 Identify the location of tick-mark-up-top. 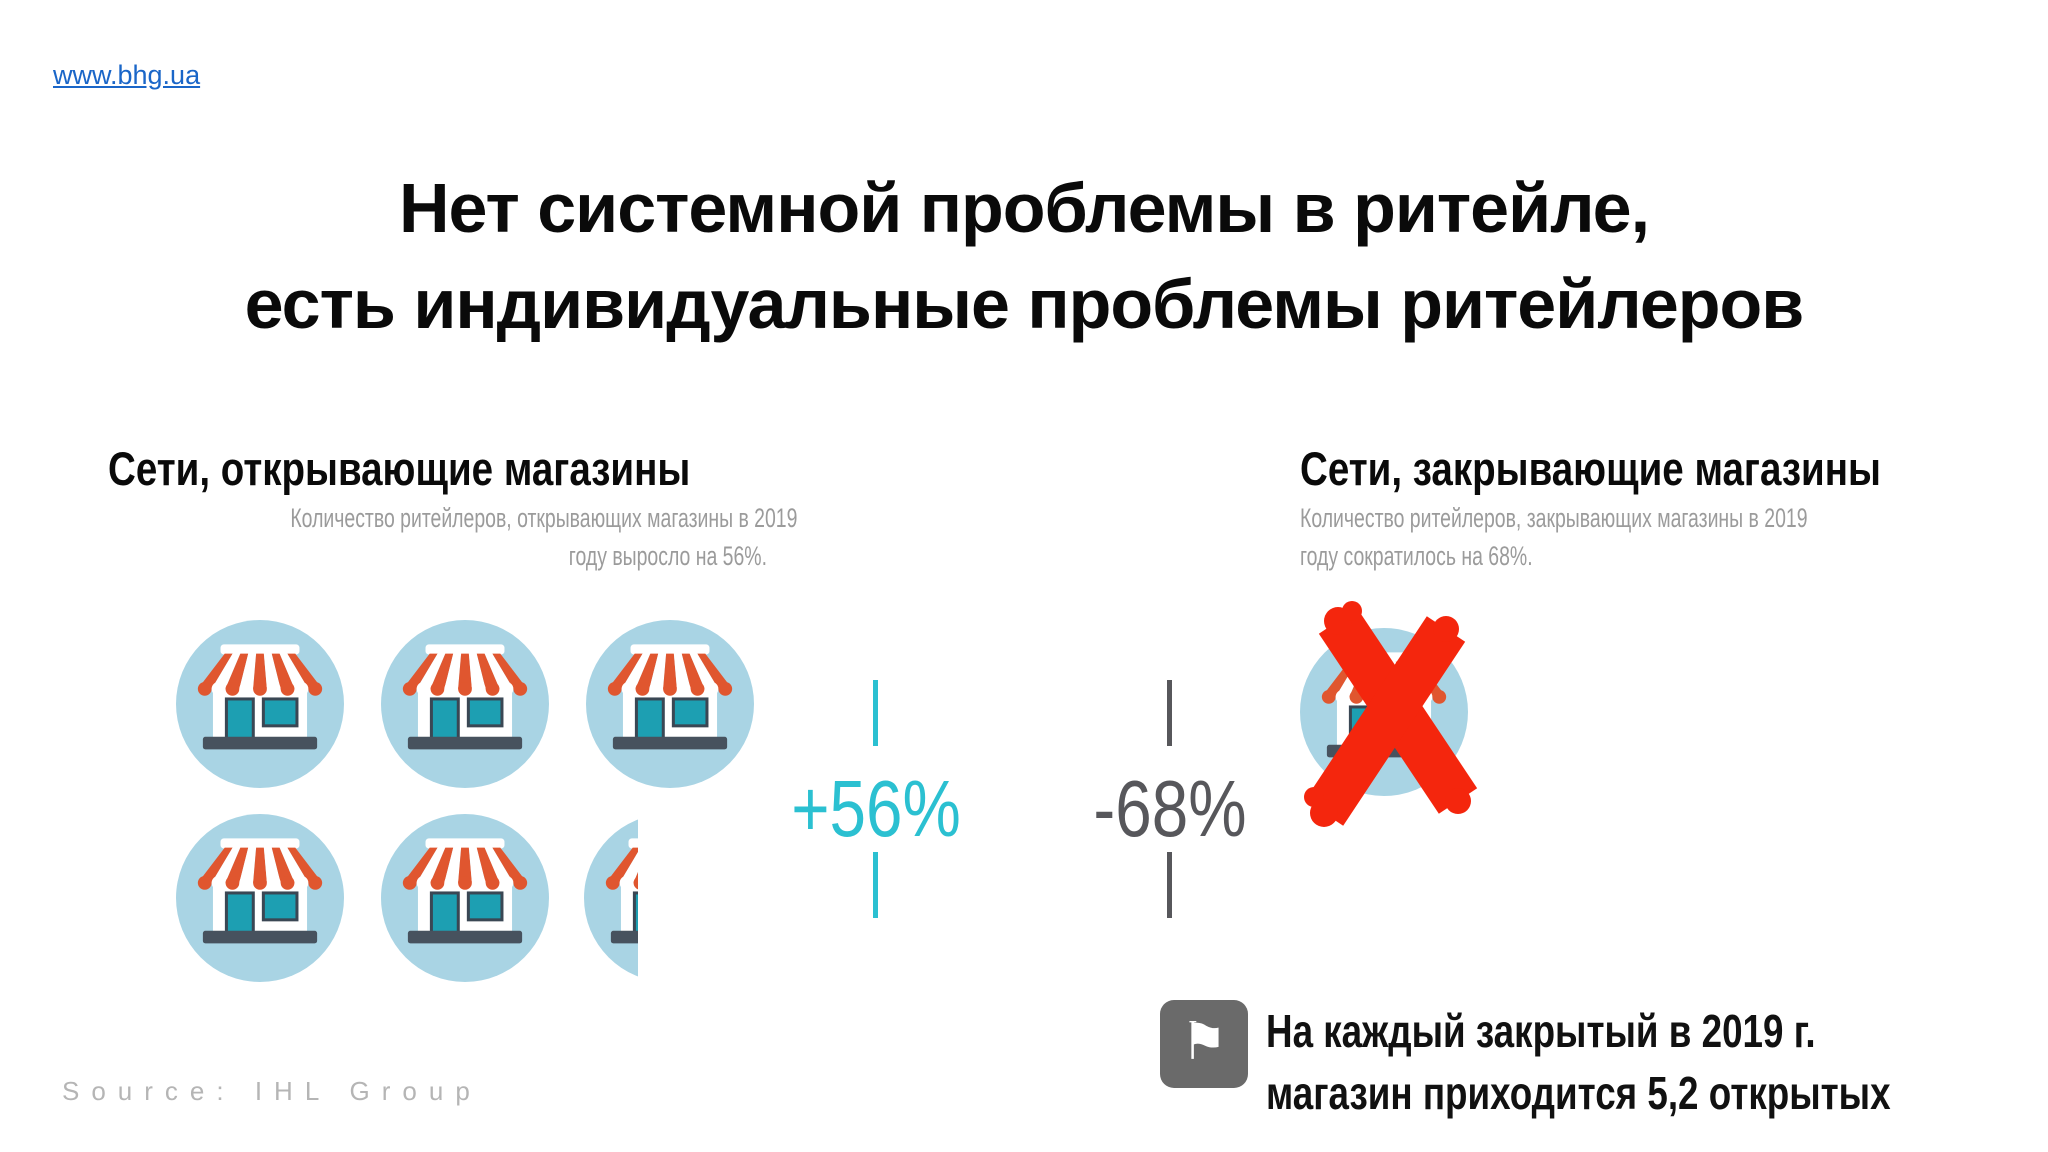
(875, 713).